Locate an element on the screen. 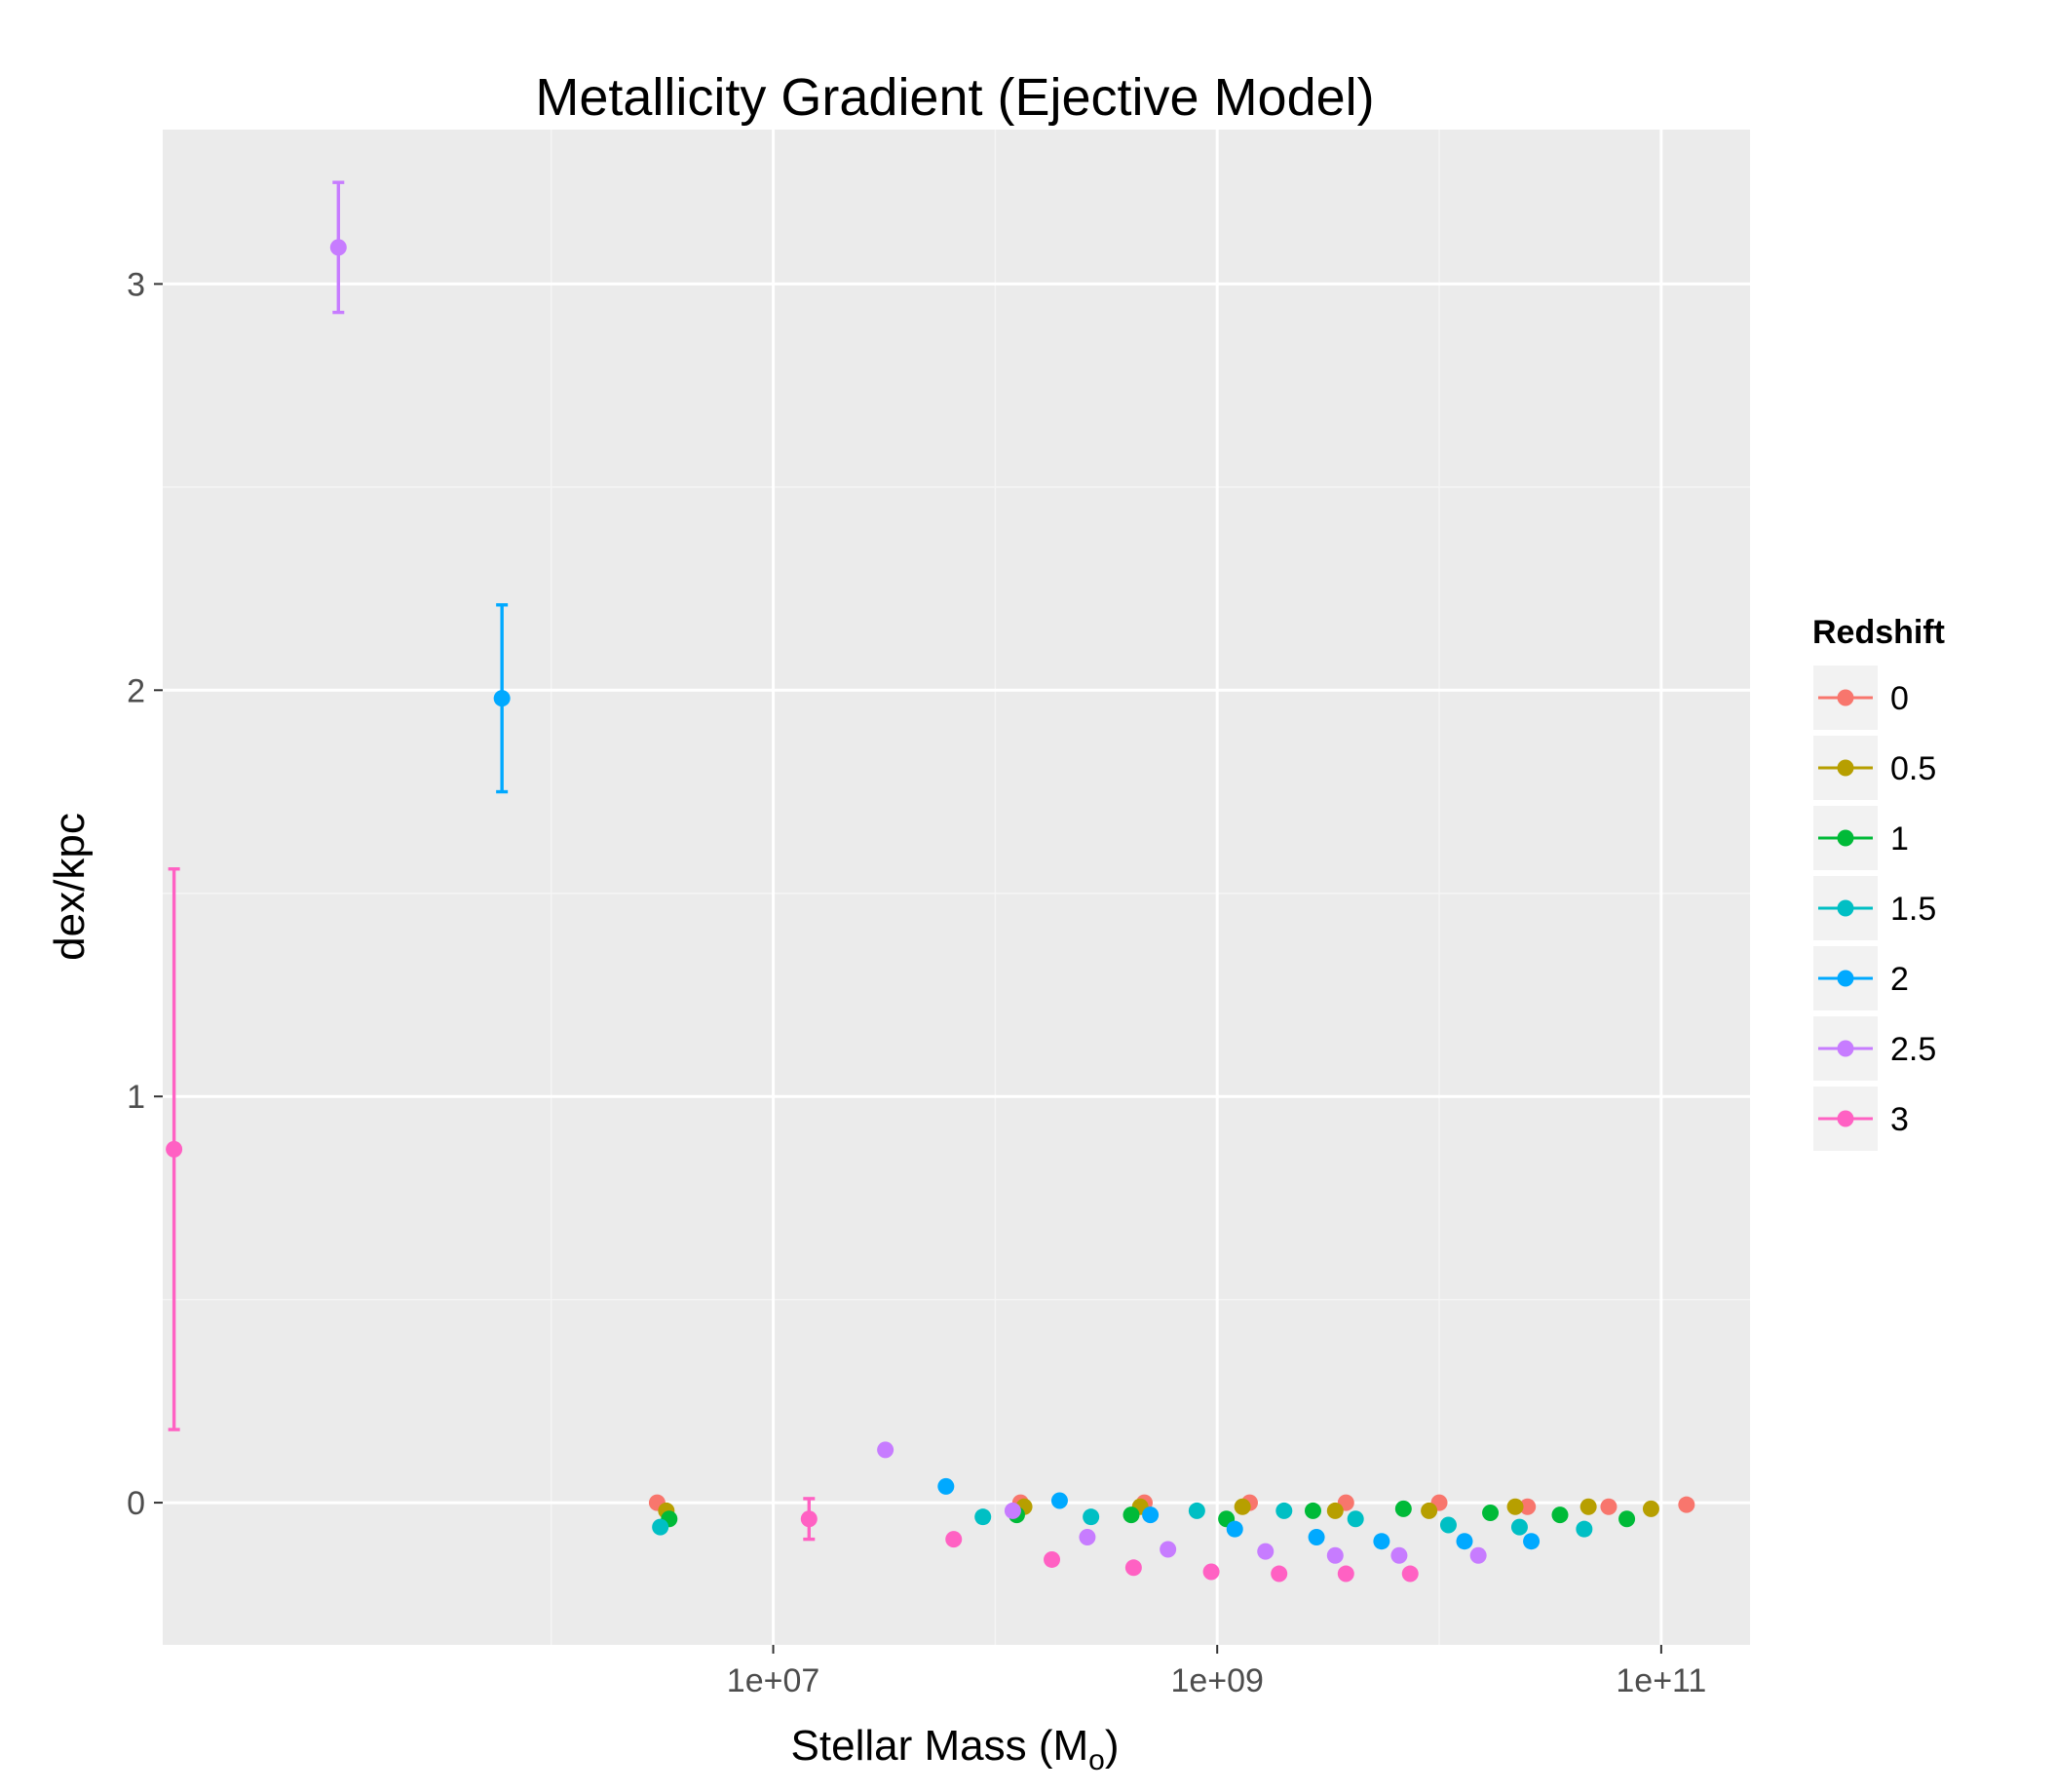  legend-label-2: 1 is located at coordinates (1900, 839).